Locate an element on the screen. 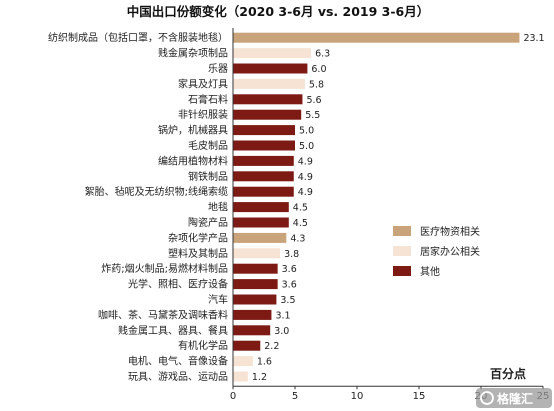 The width and height of the screenshot is (554, 411). category-label: 家具及灯具 is located at coordinates (203, 83).